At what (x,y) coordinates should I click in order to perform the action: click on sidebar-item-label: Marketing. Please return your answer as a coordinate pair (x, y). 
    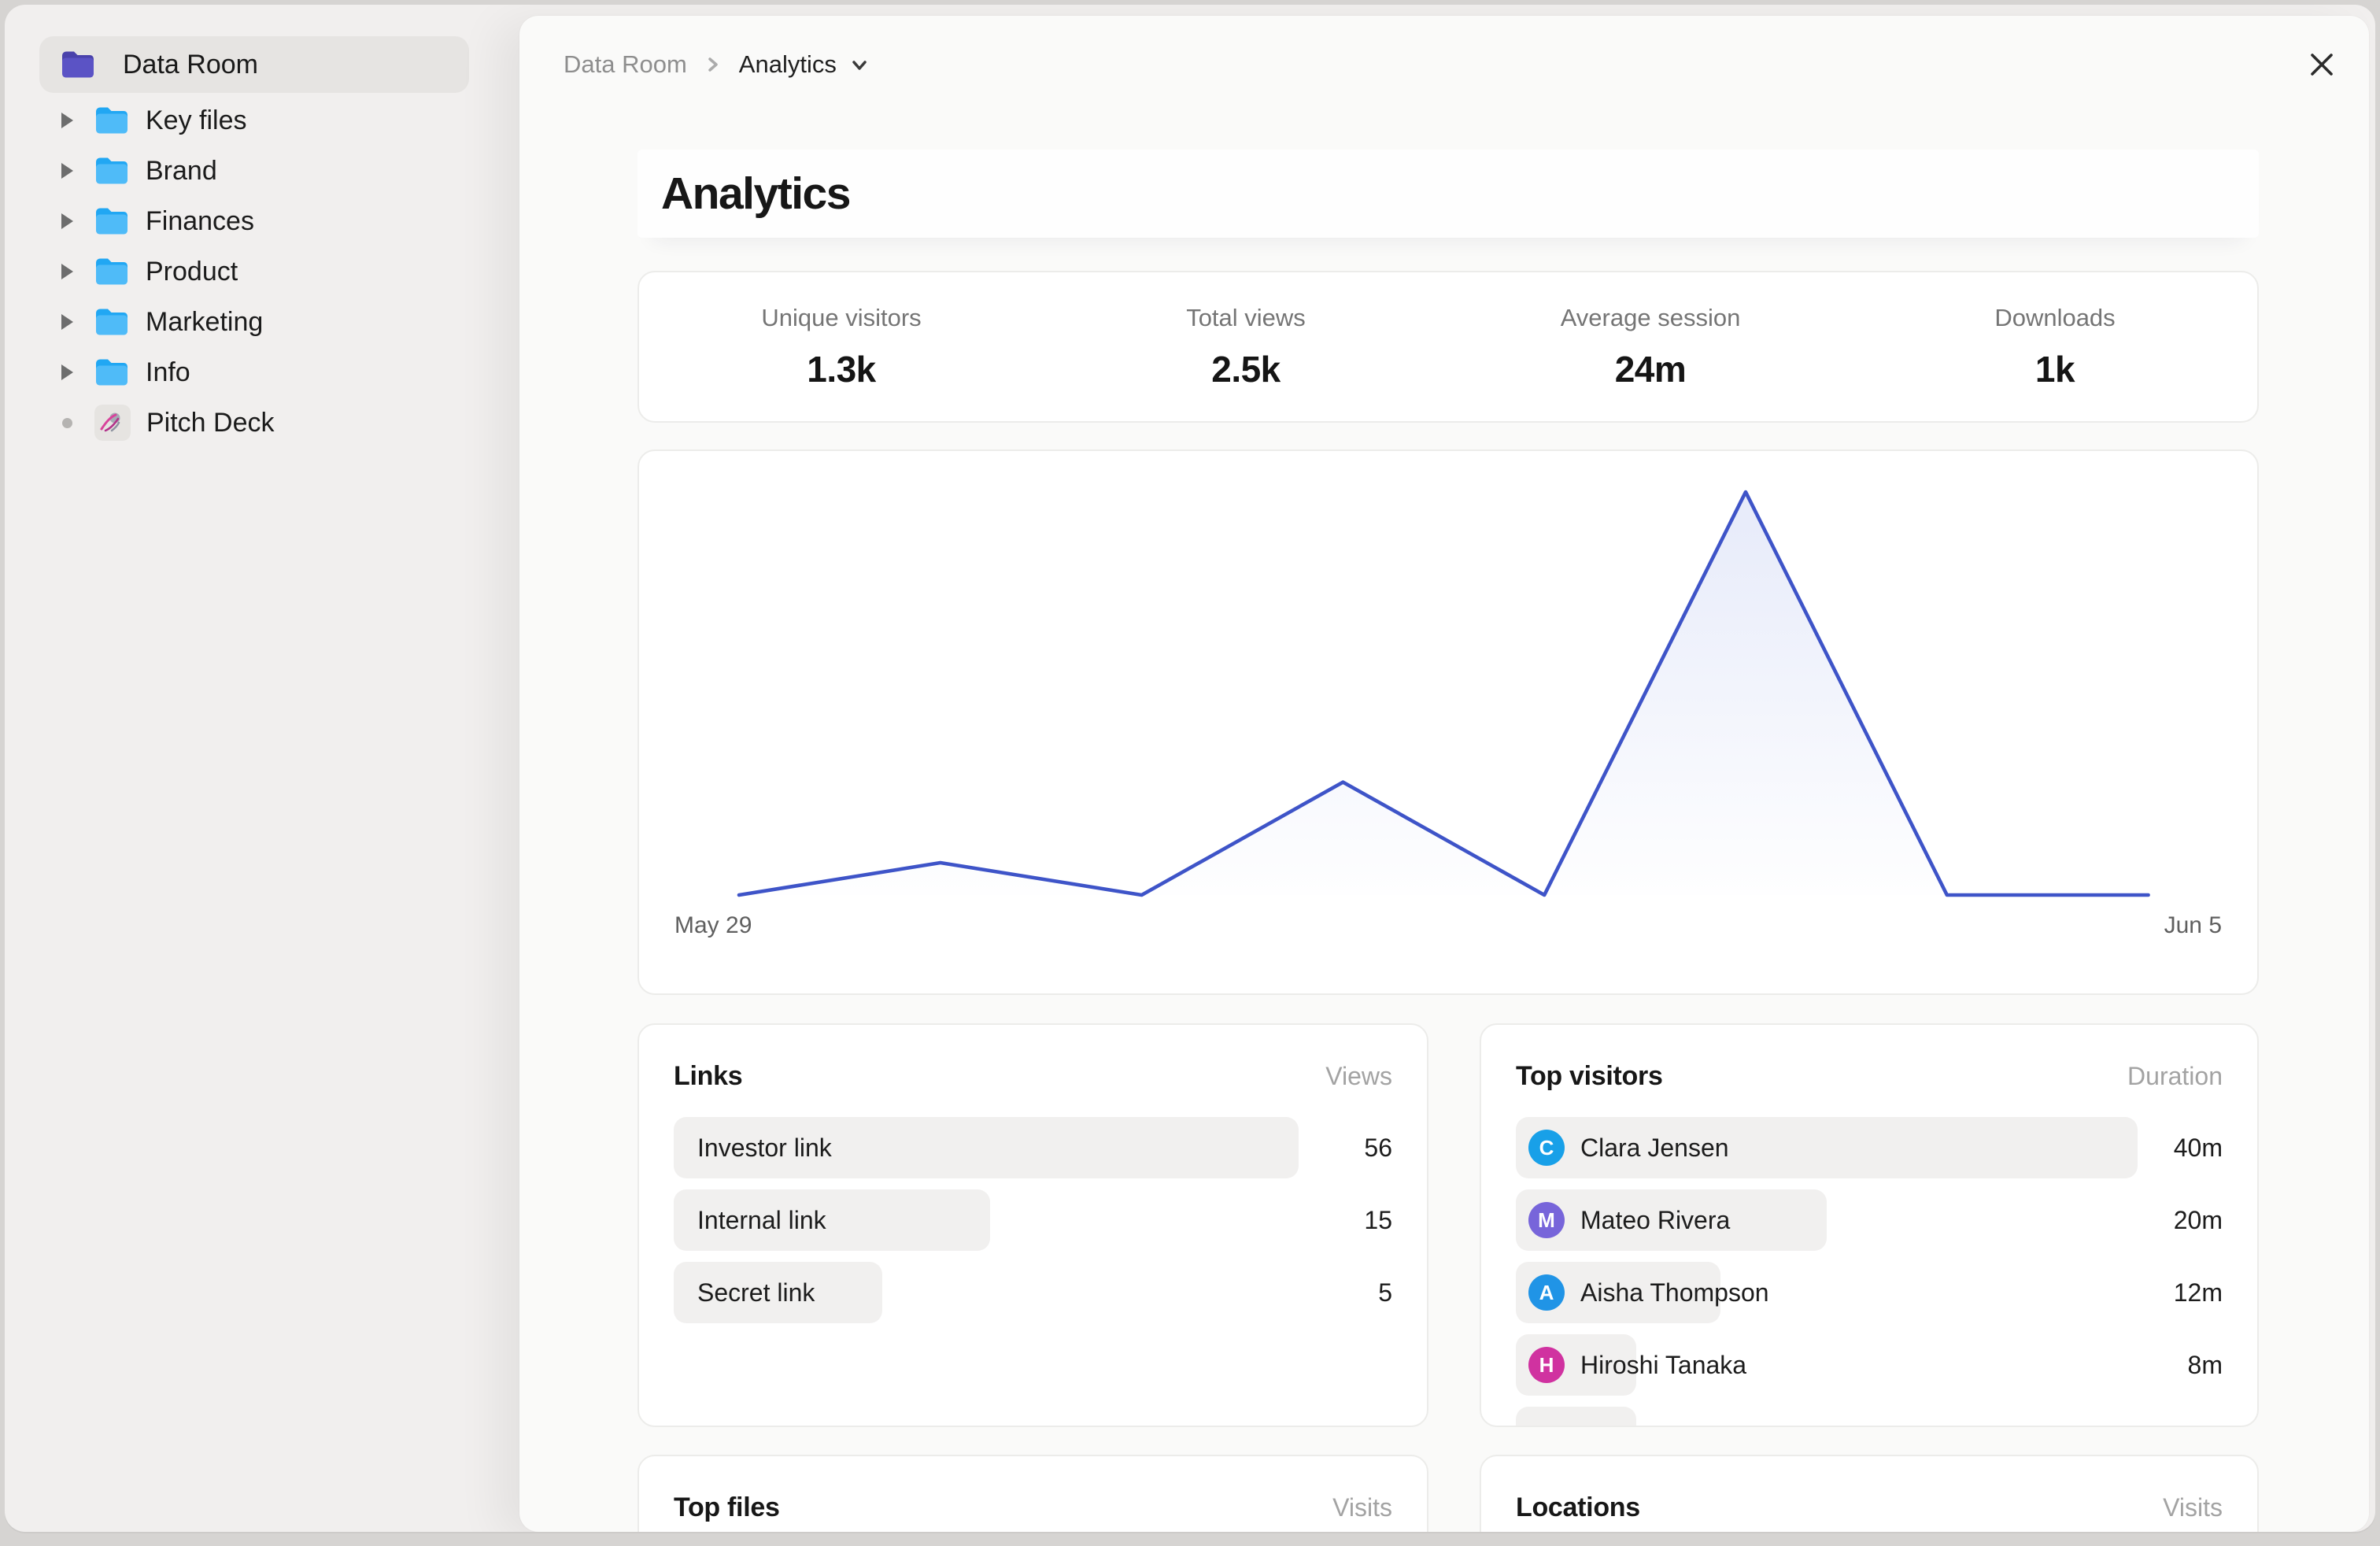
    Looking at the image, I should click on (205, 322).